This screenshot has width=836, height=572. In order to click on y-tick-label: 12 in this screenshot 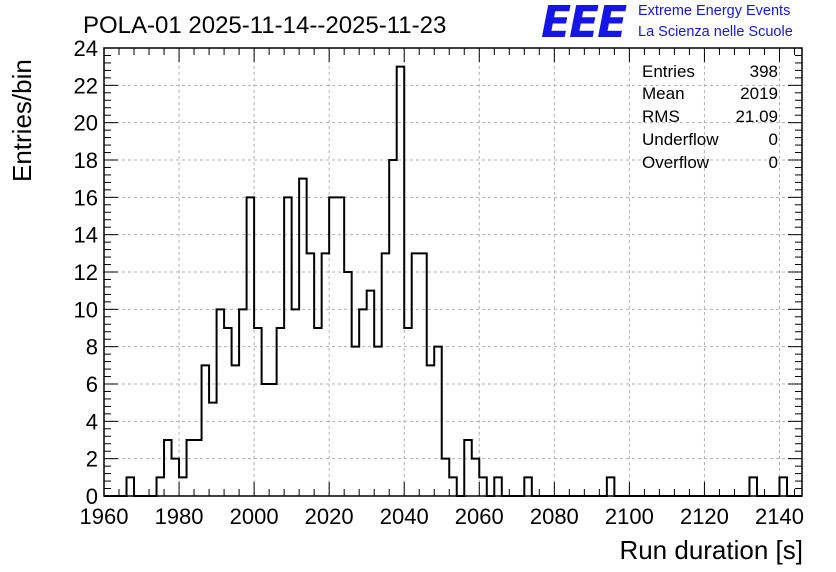, I will do `click(86, 272)`.